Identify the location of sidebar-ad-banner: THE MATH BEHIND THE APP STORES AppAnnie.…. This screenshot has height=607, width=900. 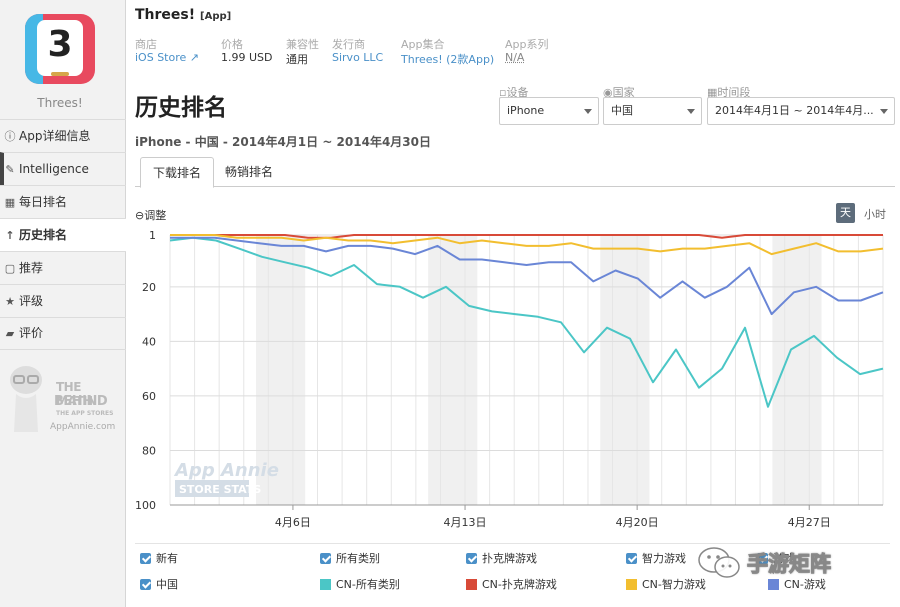
(62, 399).